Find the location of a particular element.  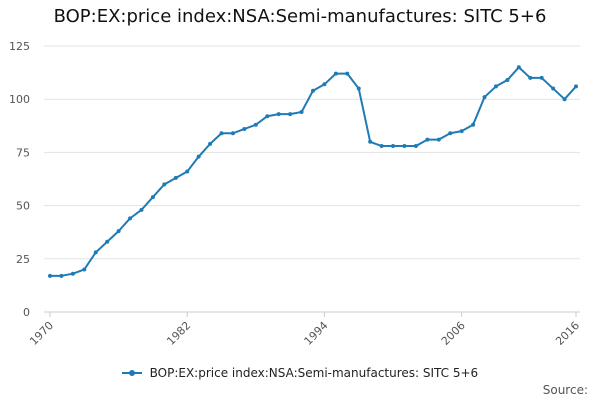

y-tick-label: 125 is located at coordinates (19, 46).